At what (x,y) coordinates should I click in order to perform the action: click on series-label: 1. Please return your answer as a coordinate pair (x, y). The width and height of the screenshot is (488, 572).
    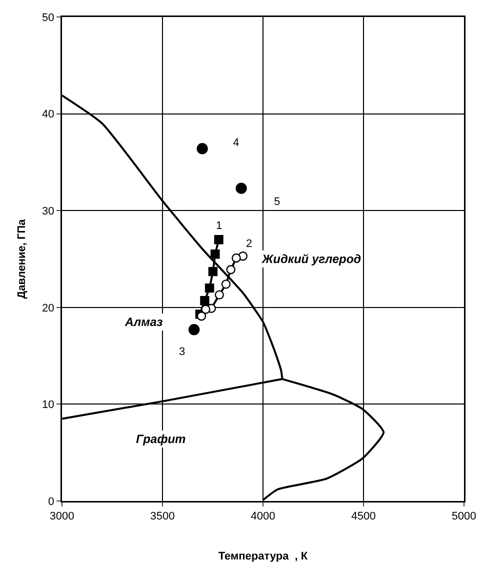
    Looking at the image, I should click on (219, 226).